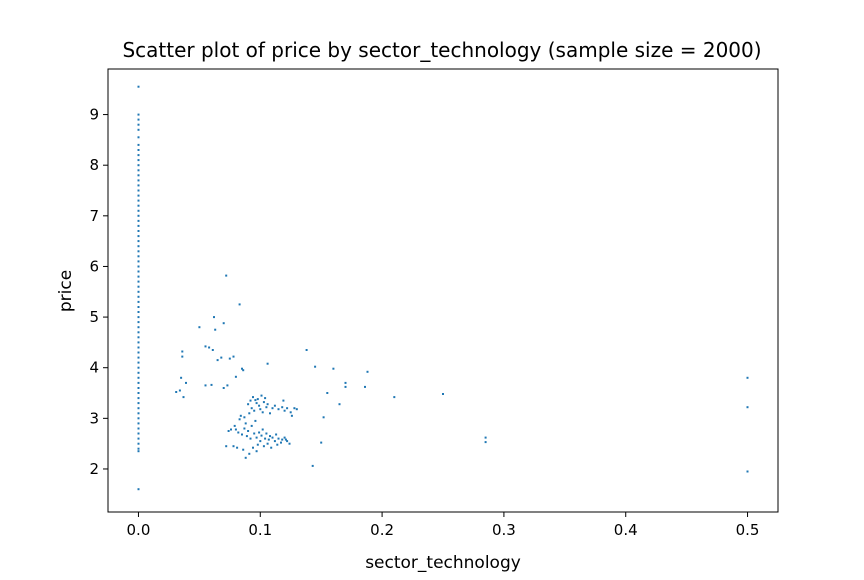  What do you see at coordinates (443, 525) in the screenshot?
I see `x-axis: 0.0 0.1 0.2 0.3 0.4 0.5` at bounding box center [443, 525].